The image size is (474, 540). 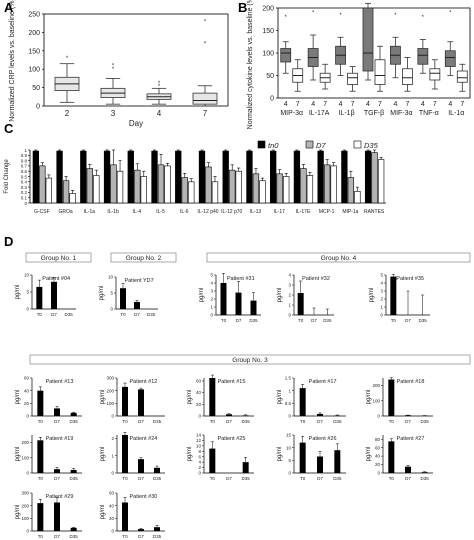 What do you see at coordinates (25, 203) in the screenshot?
I see `panel-c-ytick-label: 0` at bounding box center [25, 203].